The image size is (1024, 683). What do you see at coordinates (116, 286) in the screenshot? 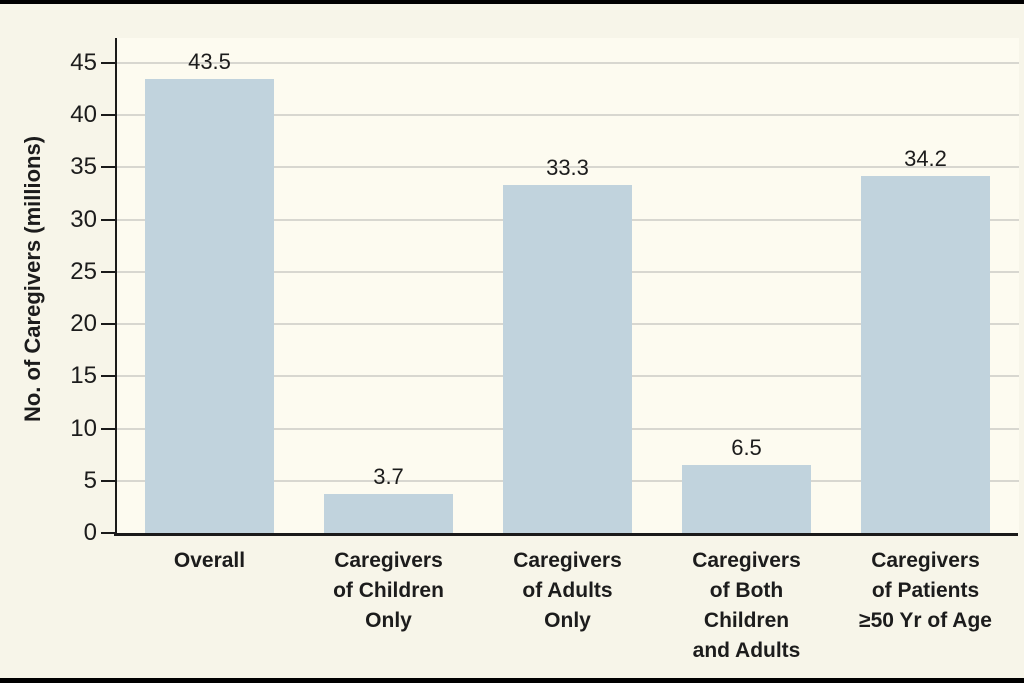
I see `y-axis-line` at bounding box center [116, 286].